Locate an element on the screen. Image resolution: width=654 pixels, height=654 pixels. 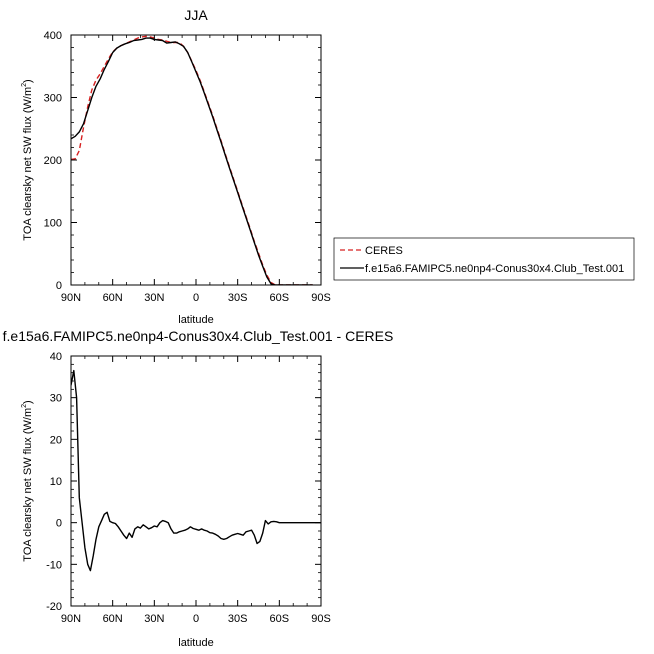
top-ytick-label: 0 is located at coordinates (59, 286).